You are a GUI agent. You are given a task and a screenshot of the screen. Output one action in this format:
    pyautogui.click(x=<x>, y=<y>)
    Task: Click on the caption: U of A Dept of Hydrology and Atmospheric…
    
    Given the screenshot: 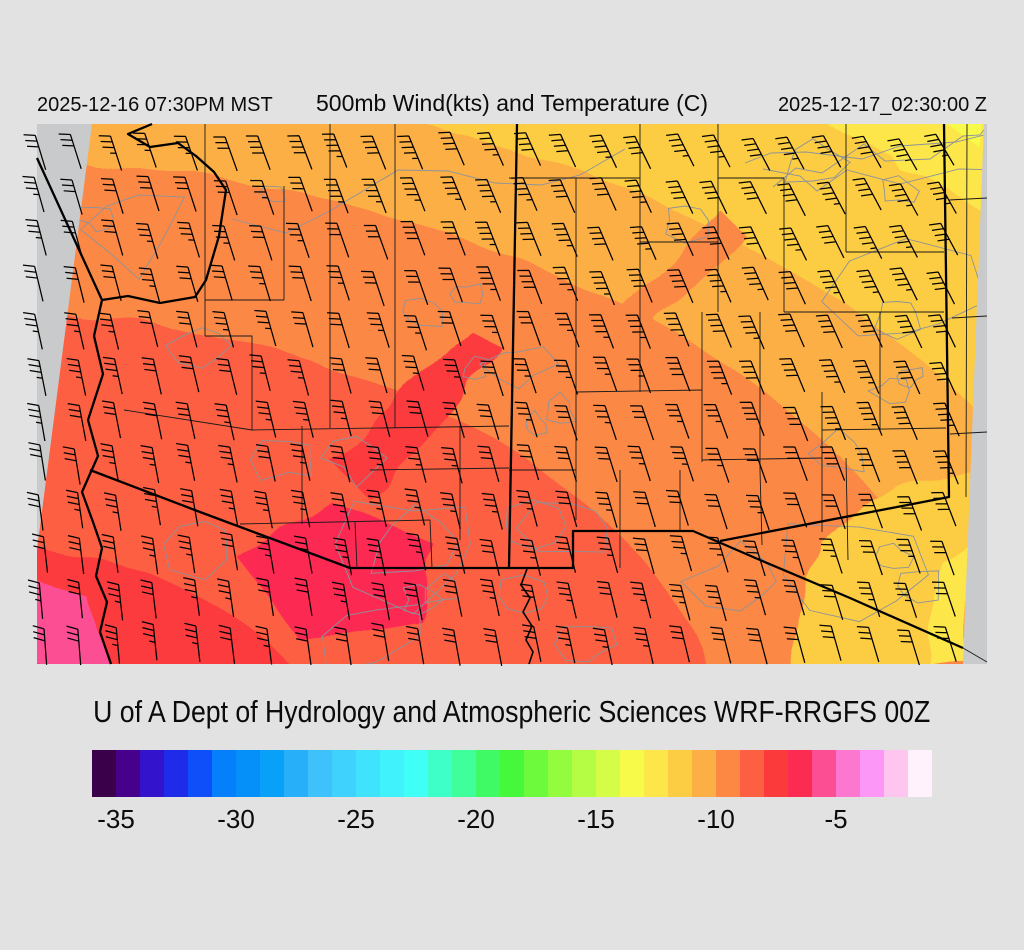 What is the action you would take?
    pyautogui.click(x=512, y=712)
    